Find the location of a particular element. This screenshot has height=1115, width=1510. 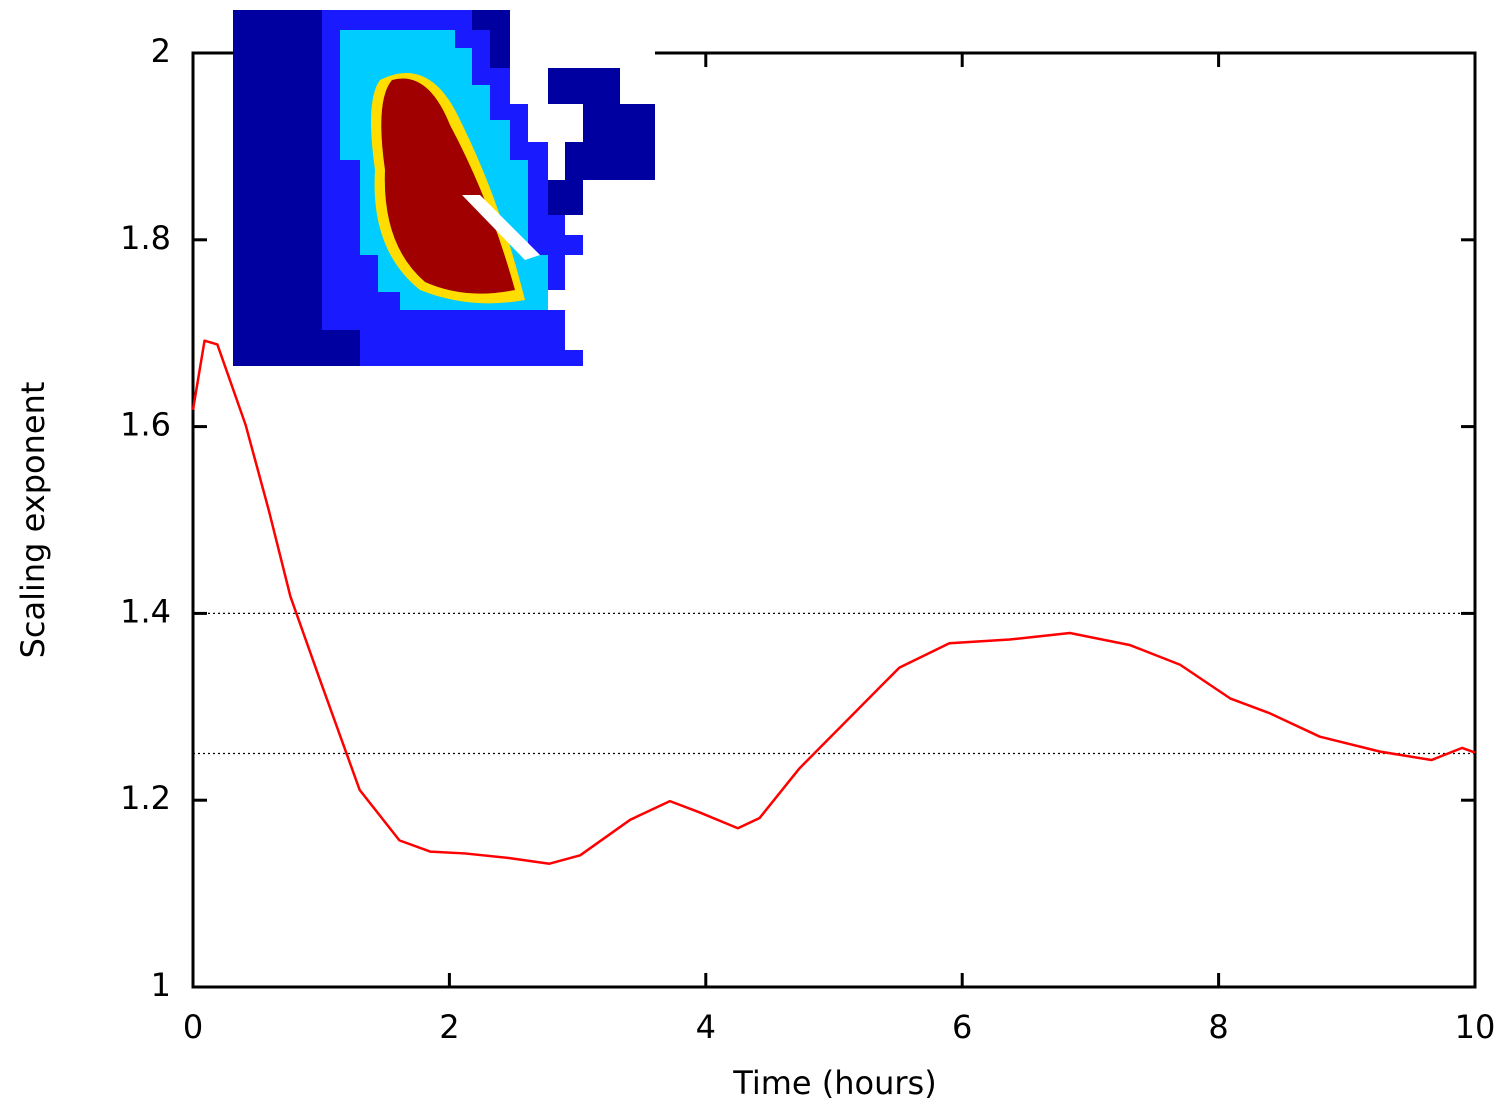

x-tick-label: 0 is located at coordinates (193, 1027).